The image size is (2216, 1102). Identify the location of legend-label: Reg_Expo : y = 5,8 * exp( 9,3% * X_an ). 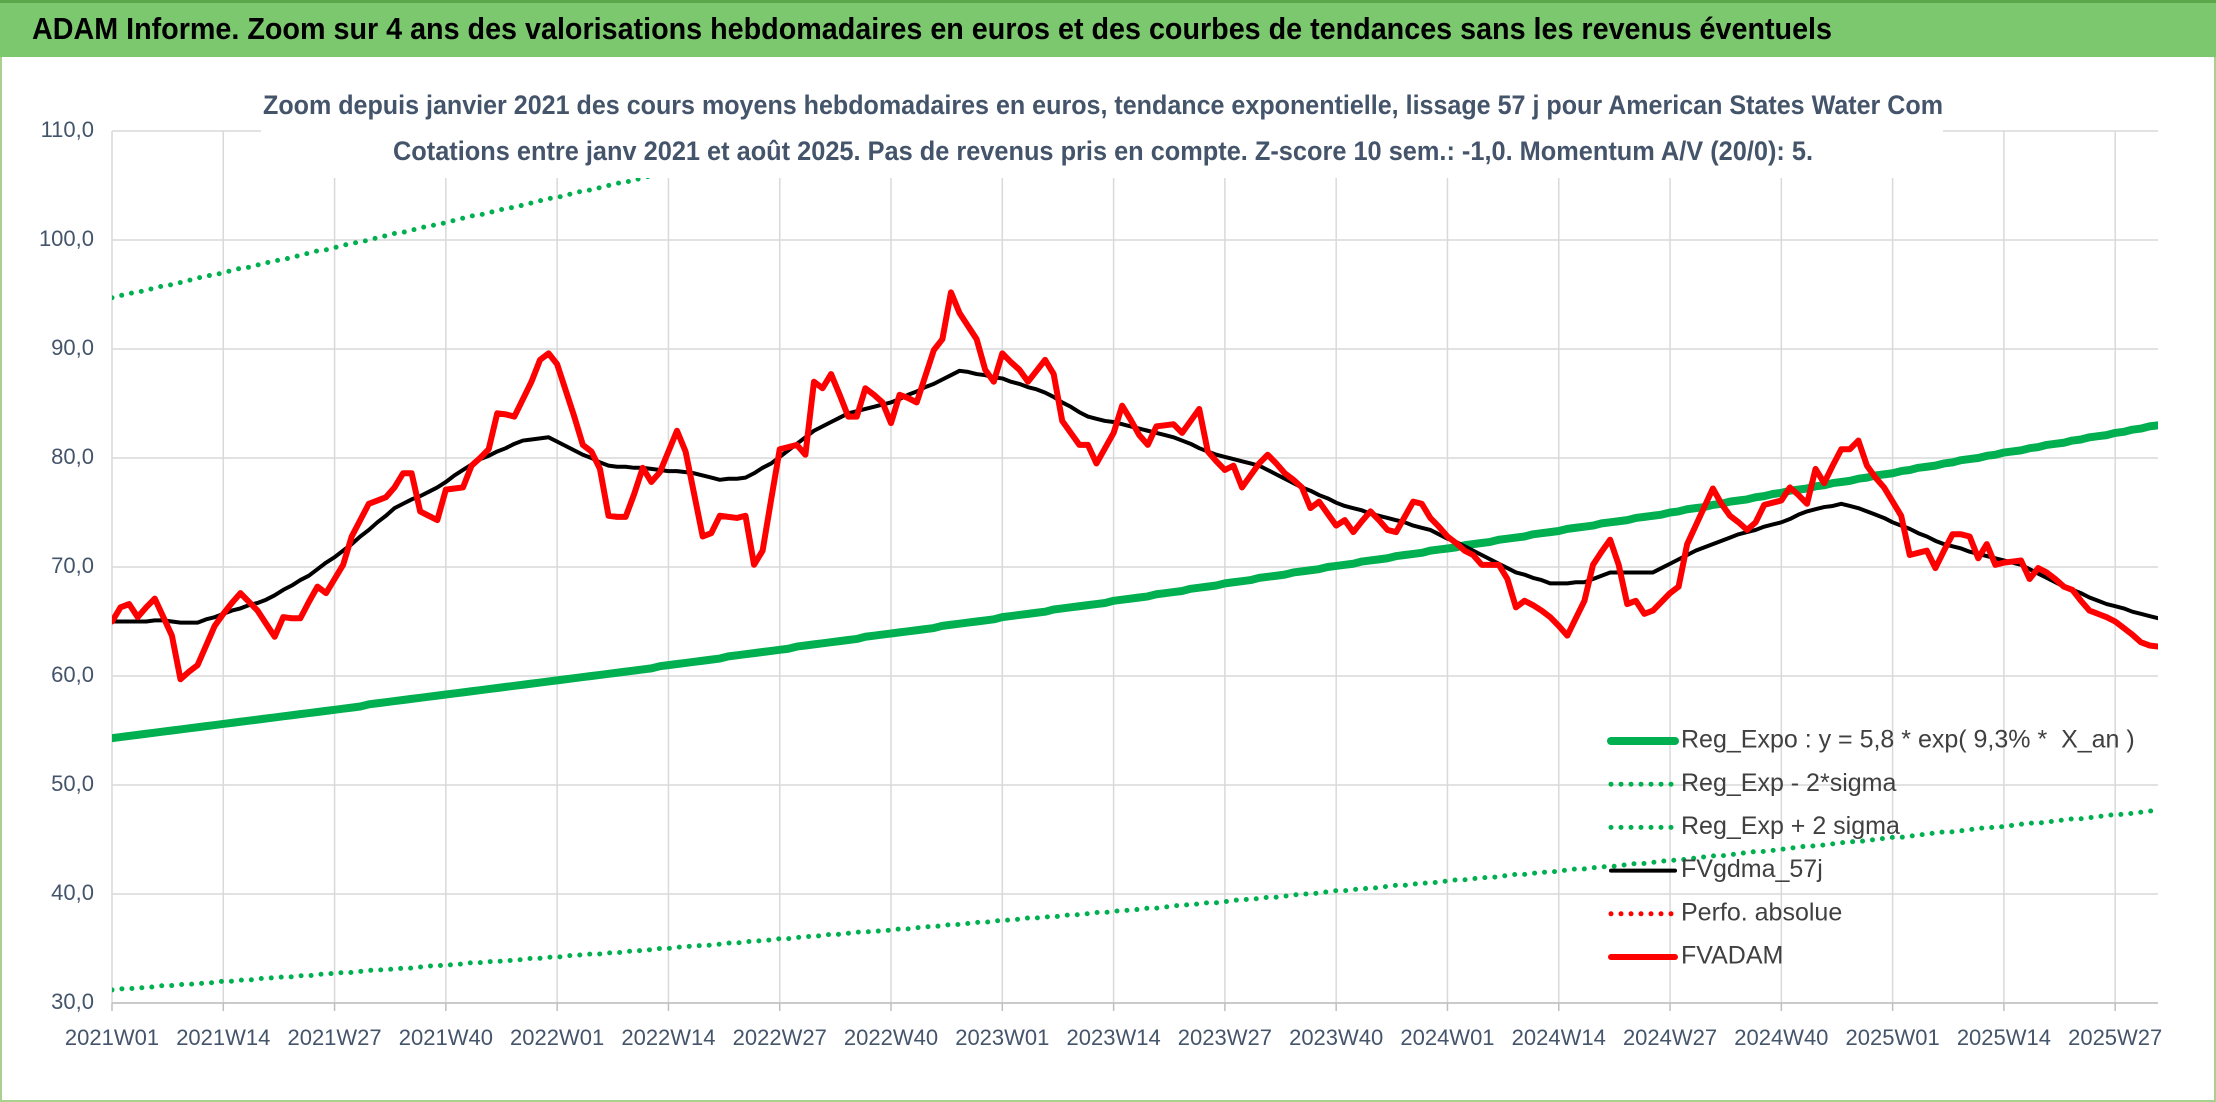
(1908, 740).